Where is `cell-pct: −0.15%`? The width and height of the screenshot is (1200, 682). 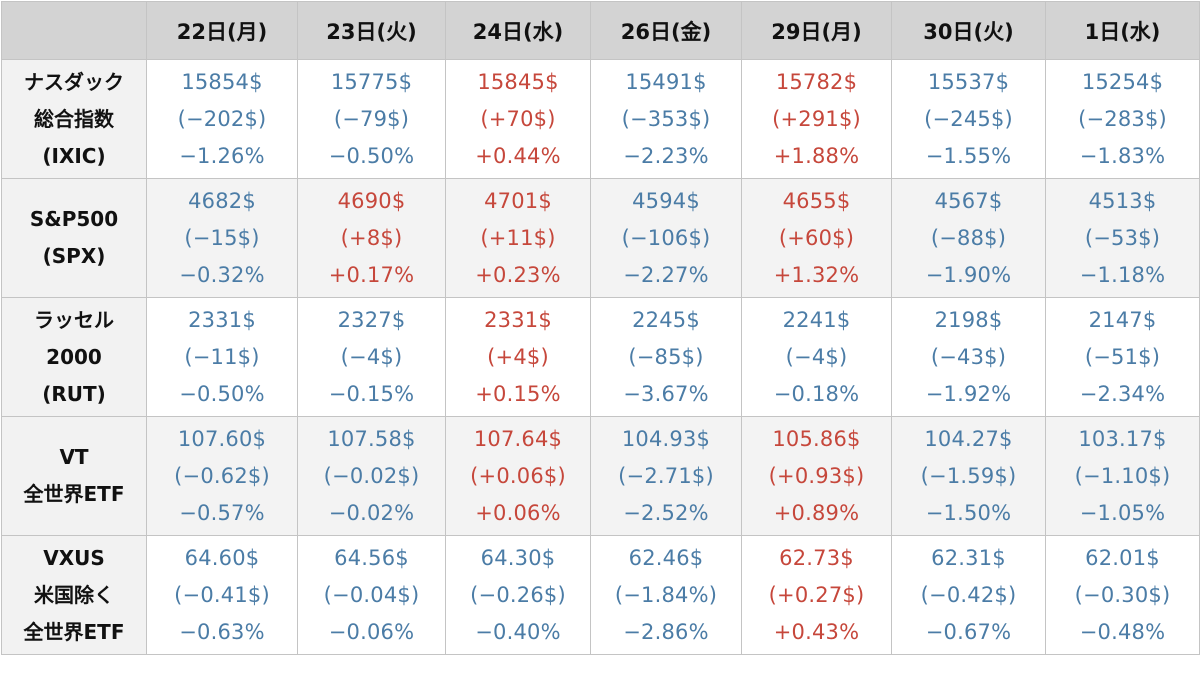 cell-pct: −0.15% is located at coordinates (371, 393).